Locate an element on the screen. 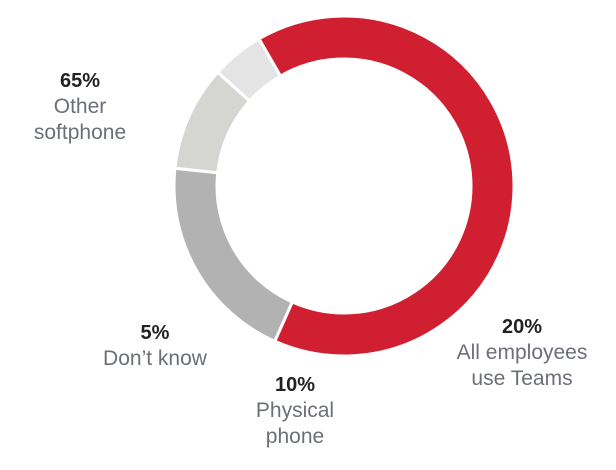  label-dont-know: 5% Don’t know is located at coordinates (155, 346).